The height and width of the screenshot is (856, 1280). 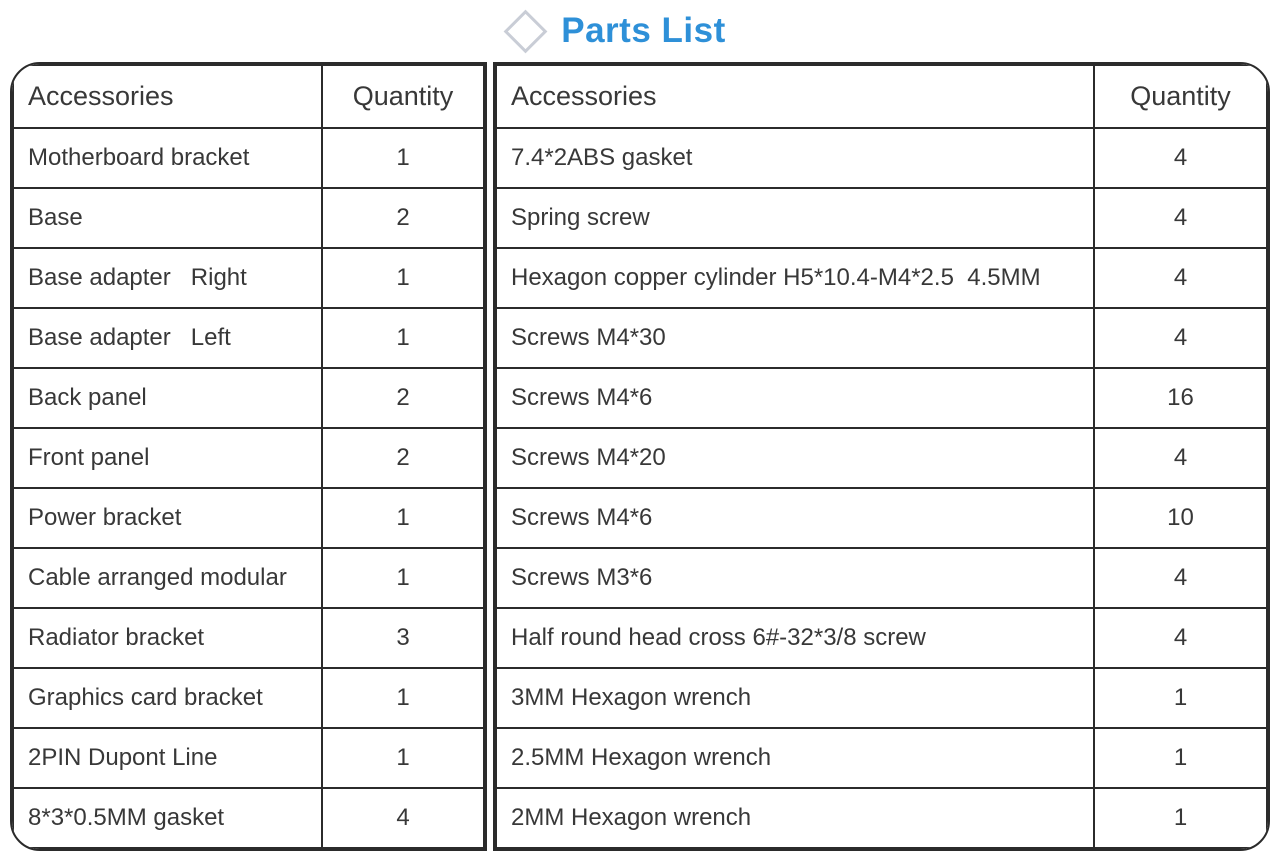 What do you see at coordinates (795, 218) in the screenshot?
I see `accessory-cell: Spring screw` at bounding box center [795, 218].